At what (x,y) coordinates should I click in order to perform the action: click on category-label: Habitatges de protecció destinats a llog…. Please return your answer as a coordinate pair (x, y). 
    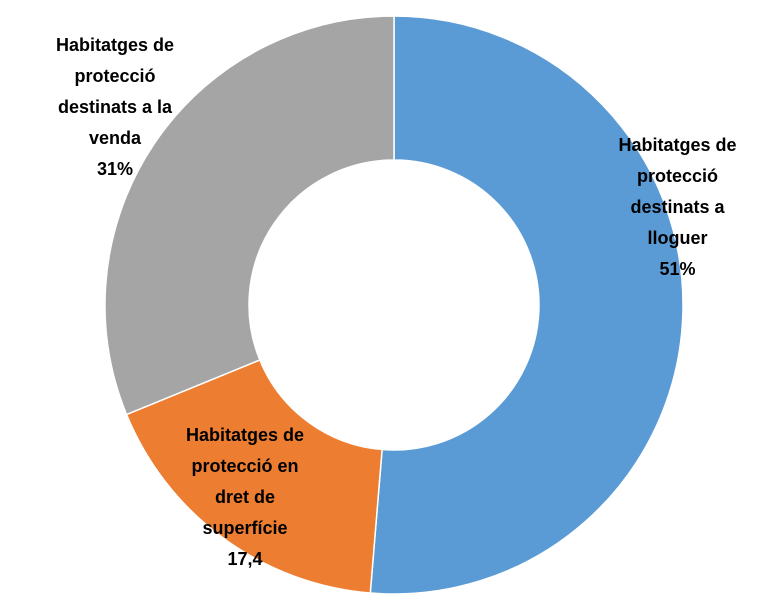
    Looking at the image, I should click on (677, 191).